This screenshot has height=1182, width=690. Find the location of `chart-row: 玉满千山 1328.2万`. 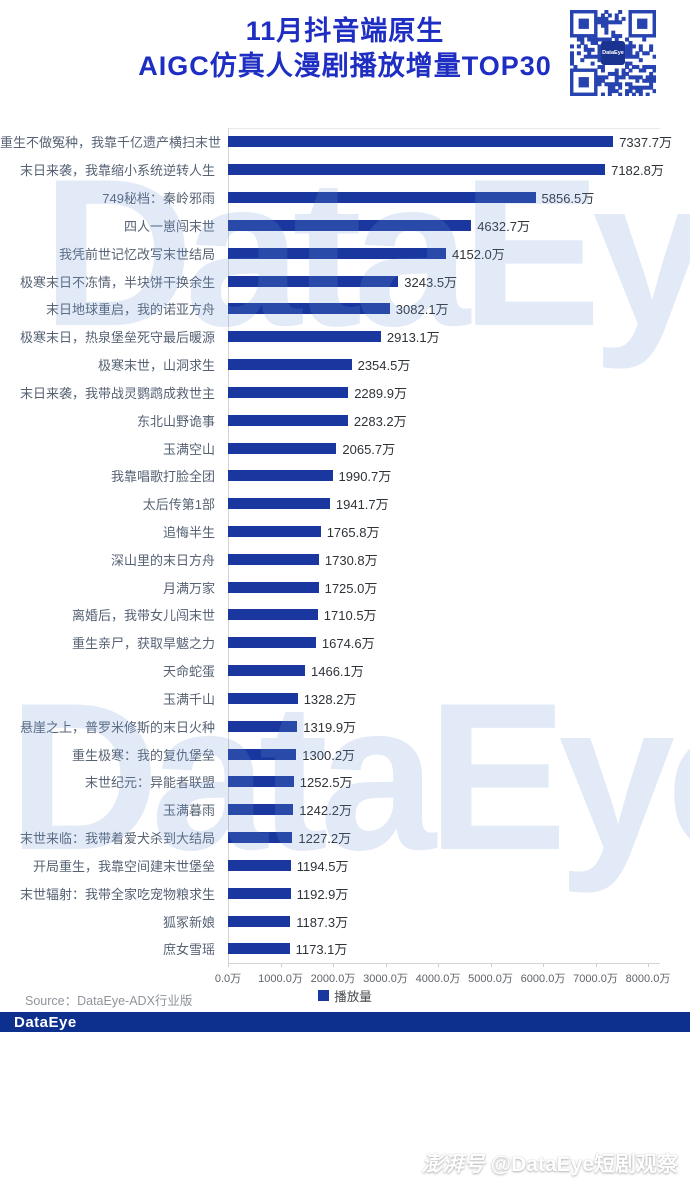

chart-row: 玉满千山 1328.2万 is located at coordinates (345, 699).